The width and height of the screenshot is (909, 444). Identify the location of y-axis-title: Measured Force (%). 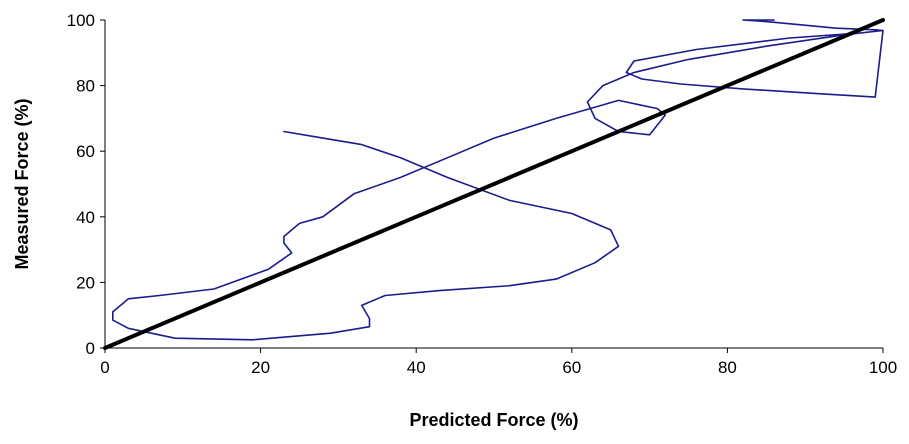
(22, 183).